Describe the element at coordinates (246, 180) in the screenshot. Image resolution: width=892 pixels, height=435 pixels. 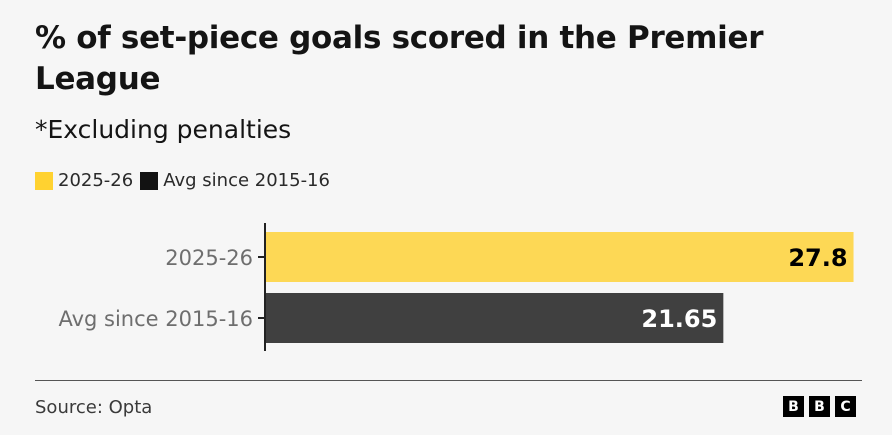
I see `legend-label: Avg since 2015-16` at that location.